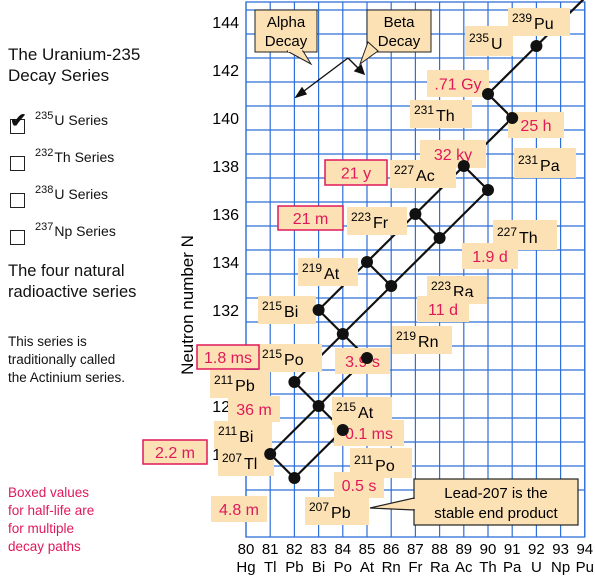 The height and width of the screenshot is (576, 595). Describe the element at coordinates (311, 219) in the screenshot. I see `half-life-value: 21 m` at that location.